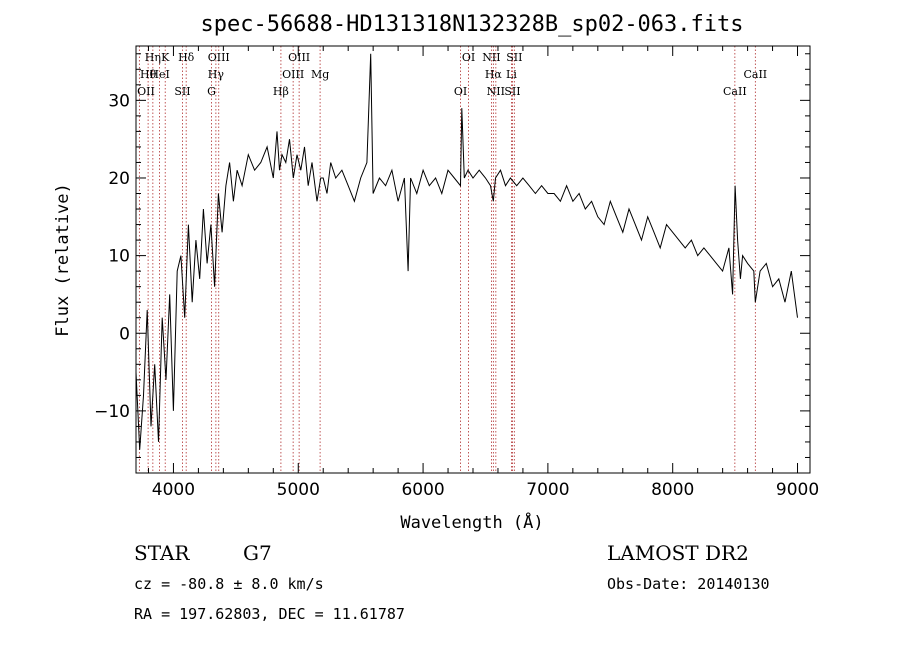 The height and width of the screenshot is (649, 900). I want to click on y-tick-label: 0, so click(124, 334).